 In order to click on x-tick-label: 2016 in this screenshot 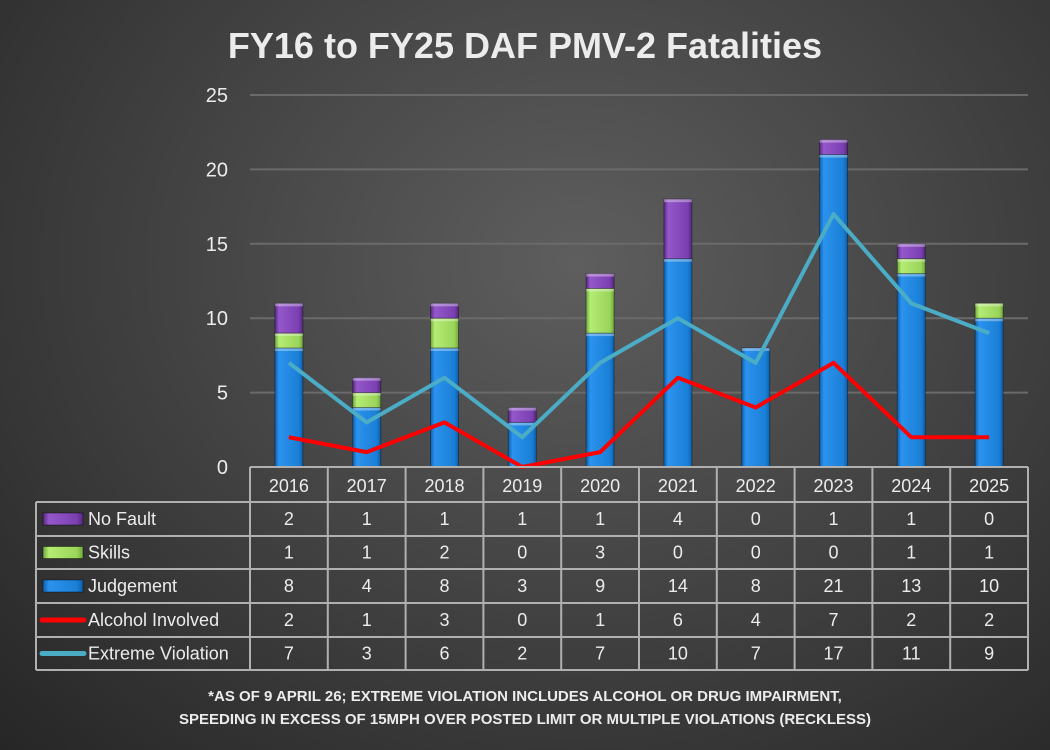, I will do `click(289, 486)`.